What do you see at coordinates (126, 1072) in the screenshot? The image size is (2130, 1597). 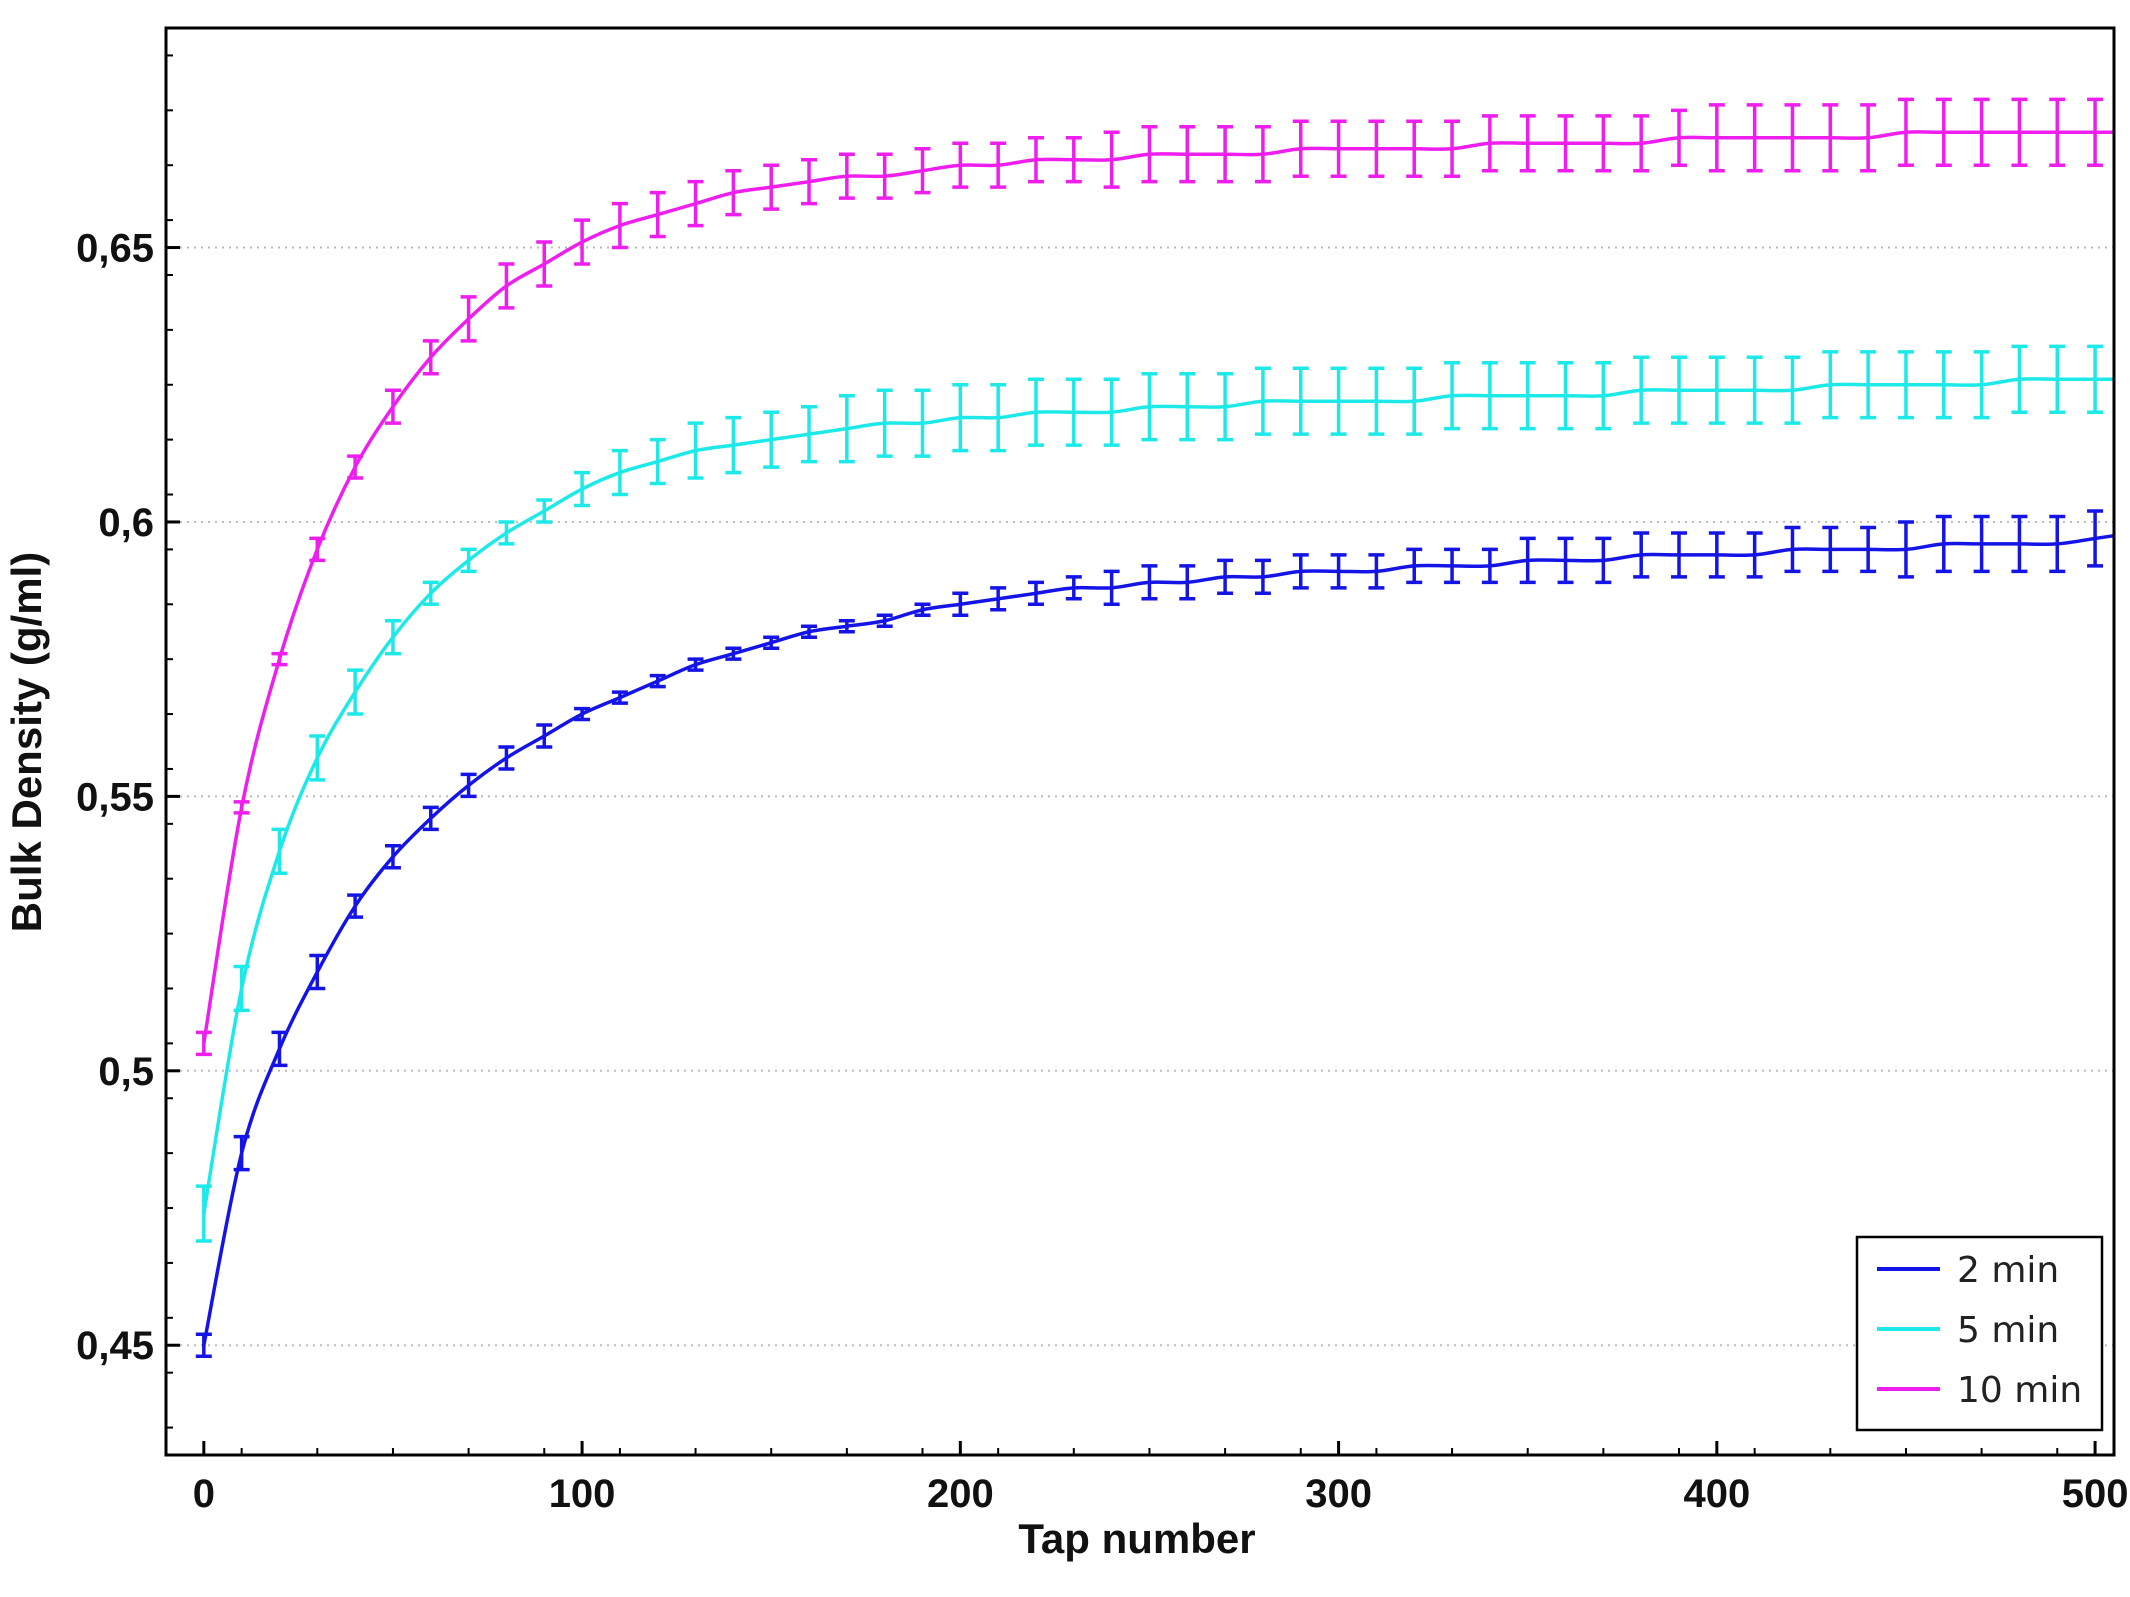 I see `y-tick-label: 0,5` at bounding box center [126, 1072].